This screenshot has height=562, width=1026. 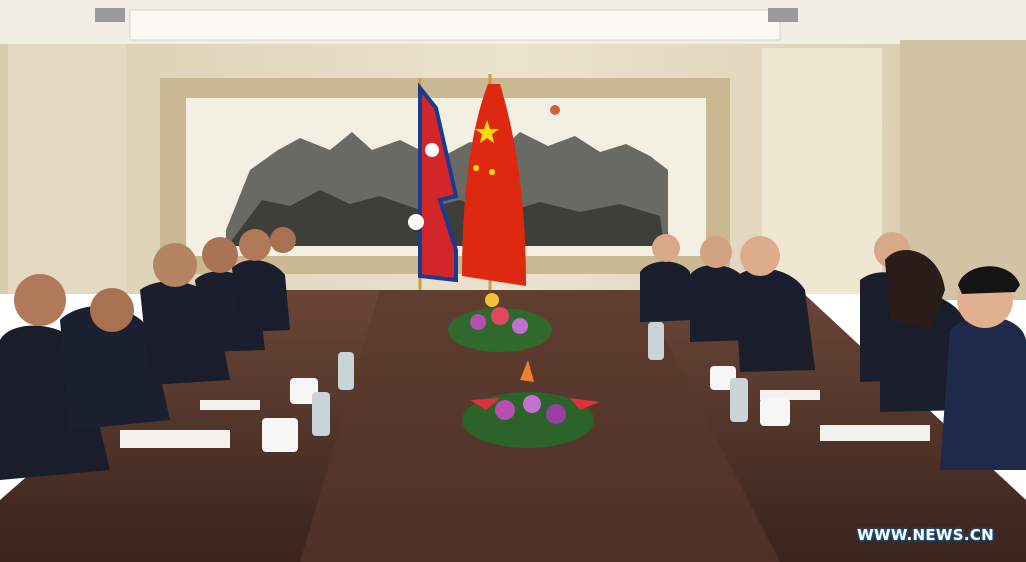 What do you see at coordinates (555, 110) in the screenshot?
I see `painting-sun` at bounding box center [555, 110].